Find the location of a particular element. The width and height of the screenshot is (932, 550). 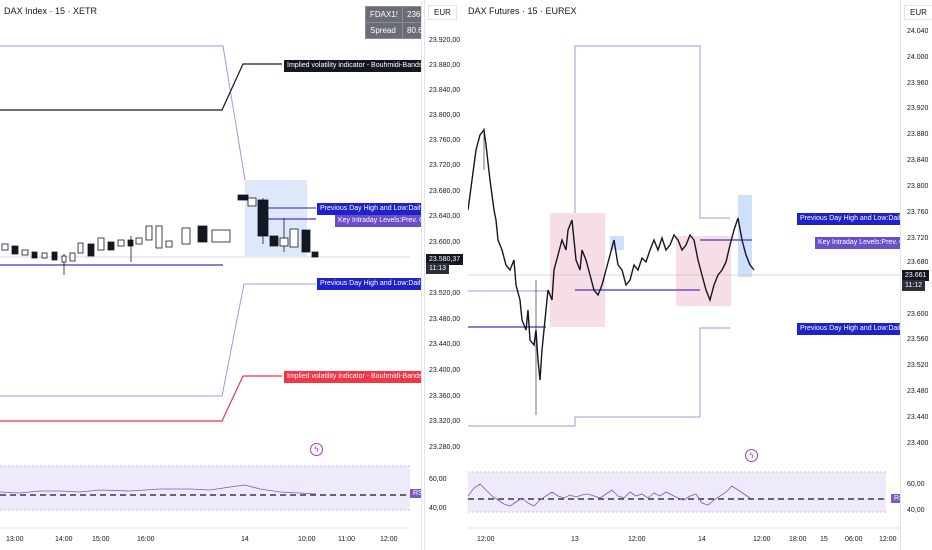

price-tick: 24.040 is located at coordinates (918, 31).